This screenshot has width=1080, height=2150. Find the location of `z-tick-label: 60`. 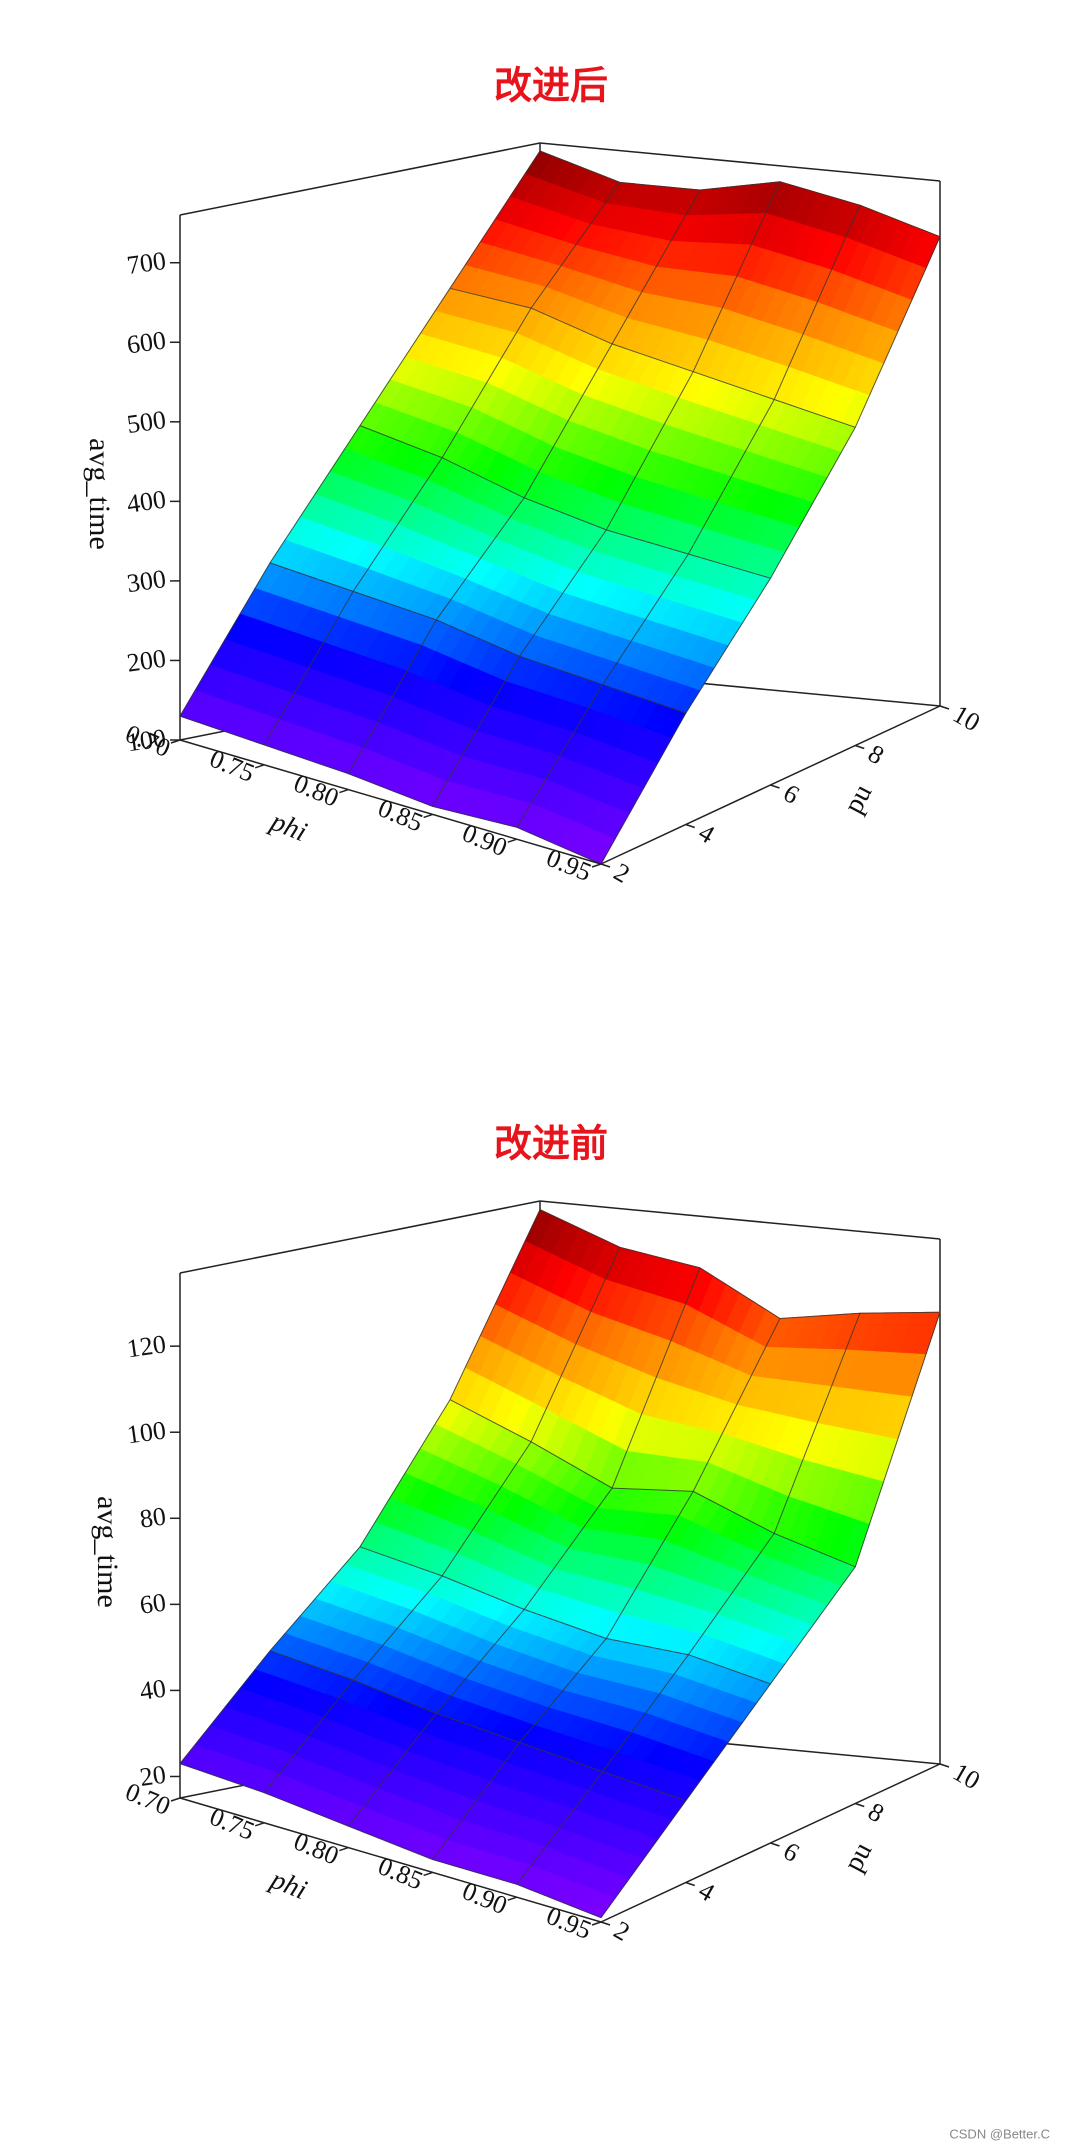

z-tick-label: 60 is located at coordinates (153, 1603).